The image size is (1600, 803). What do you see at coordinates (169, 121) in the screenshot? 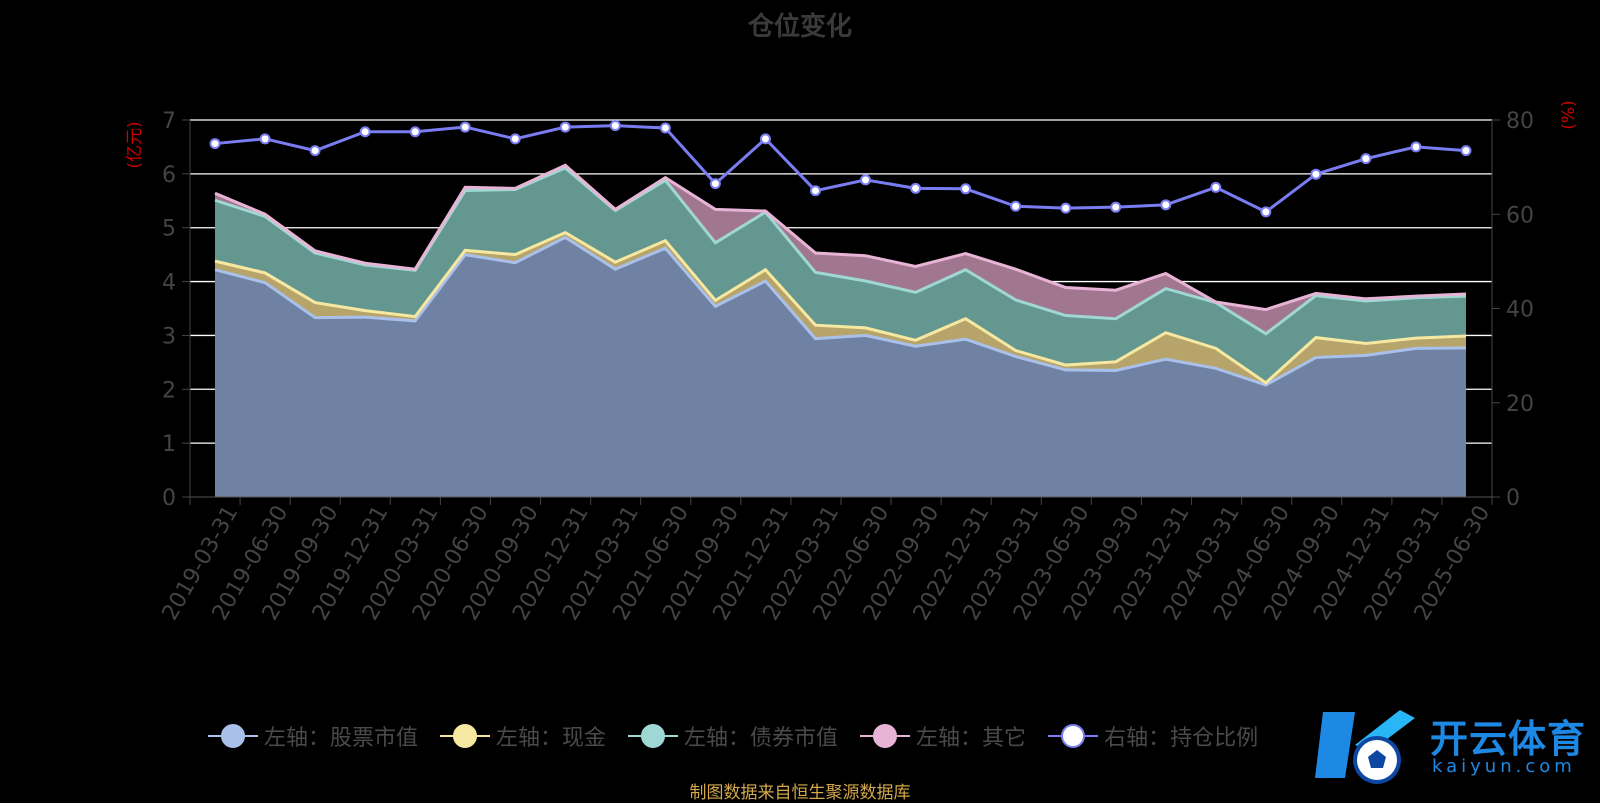
I see `left-tick-label: 7` at bounding box center [169, 121].